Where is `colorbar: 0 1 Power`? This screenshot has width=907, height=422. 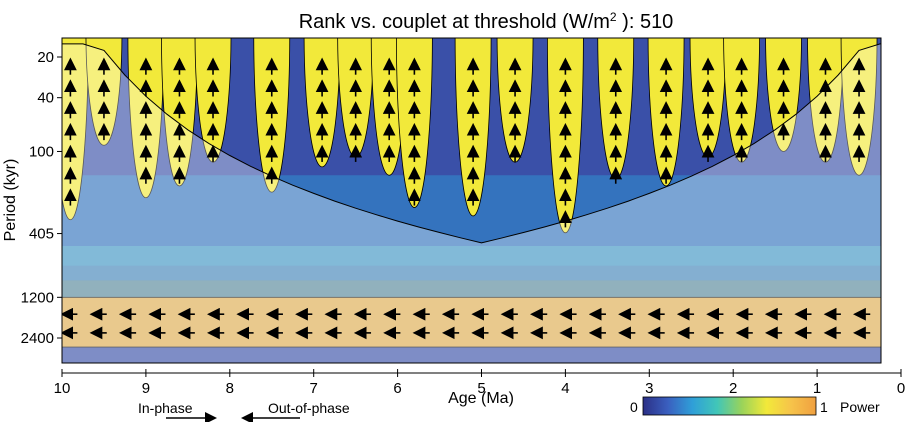 colorbar: 0 1 Power is located at coordinates (755, 406).